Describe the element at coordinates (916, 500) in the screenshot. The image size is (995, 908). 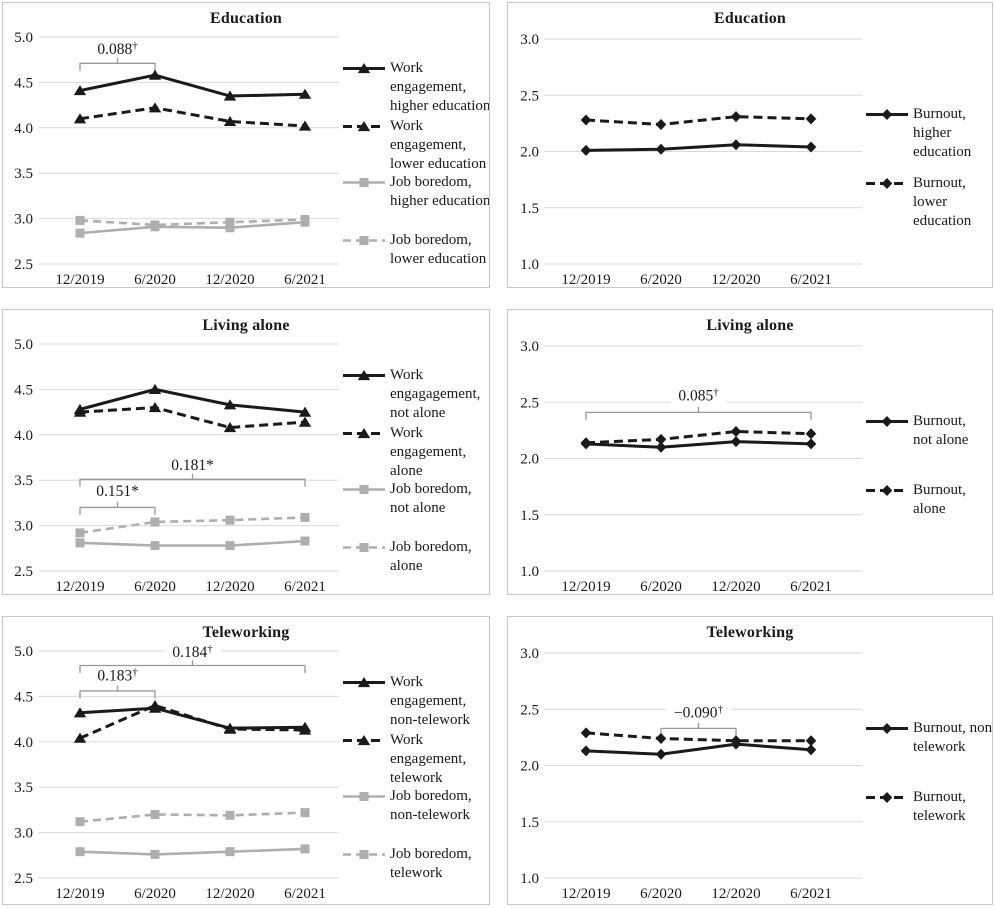
I see `legend-item: Burnout, alone` at that location.